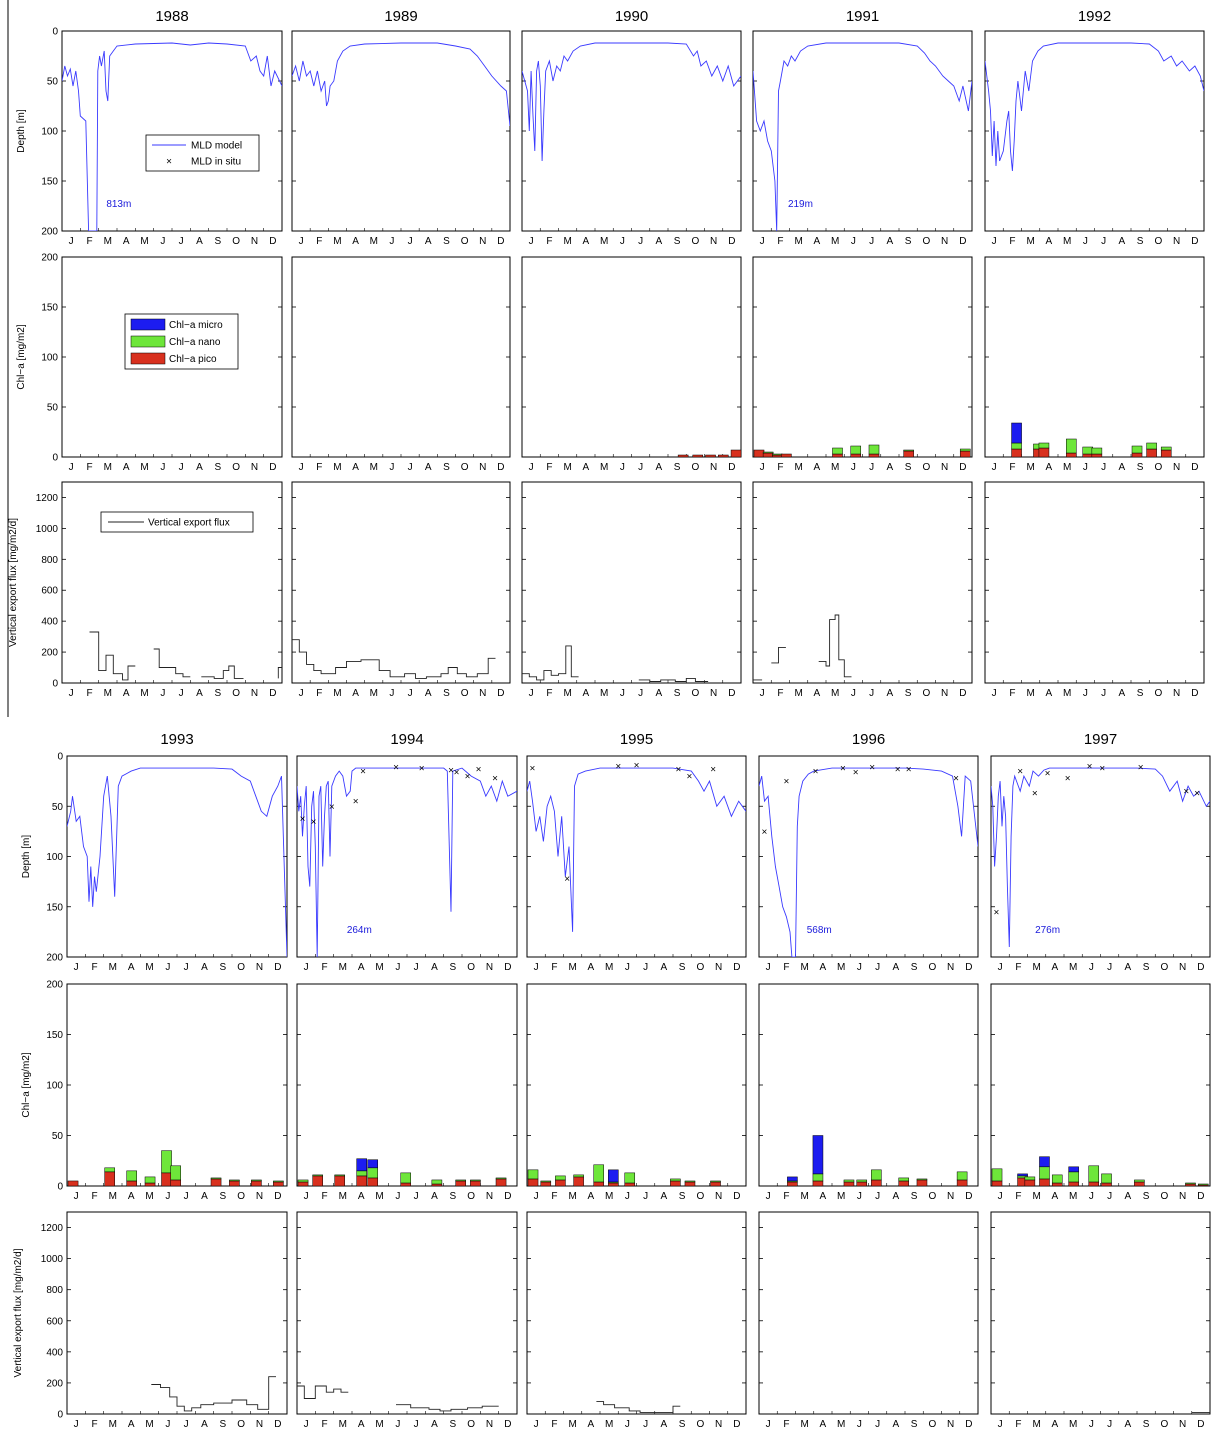 The image size is (1211, 1432). Describe the element at coordinates (636, 846) in the screenshot. I see `data-layer: × × × × × × ×` at that location.